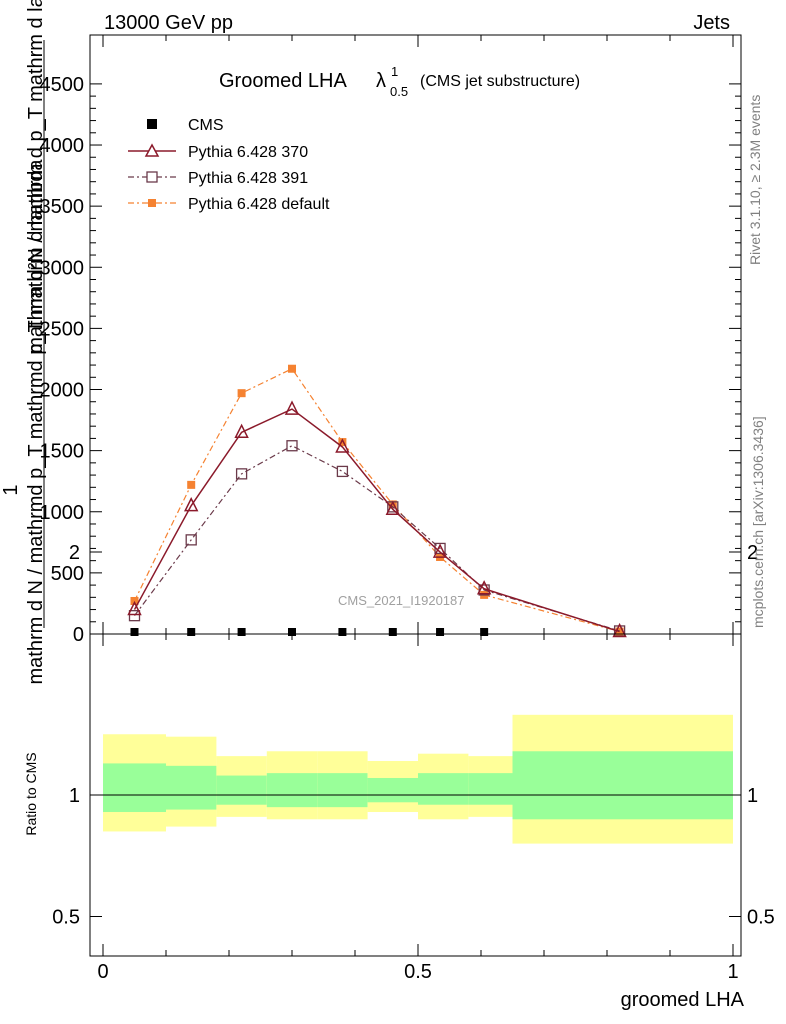  Describe the element at coordinates (399, 91) in the screenshot. I see `title-sub: 0.5` at that location.